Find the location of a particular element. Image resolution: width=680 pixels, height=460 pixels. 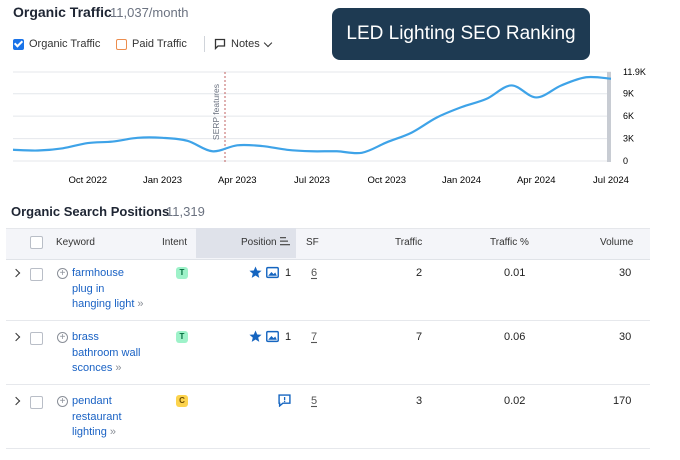

keyword-link: pendant restaurant lighting» is located at coordinates (112, 417).